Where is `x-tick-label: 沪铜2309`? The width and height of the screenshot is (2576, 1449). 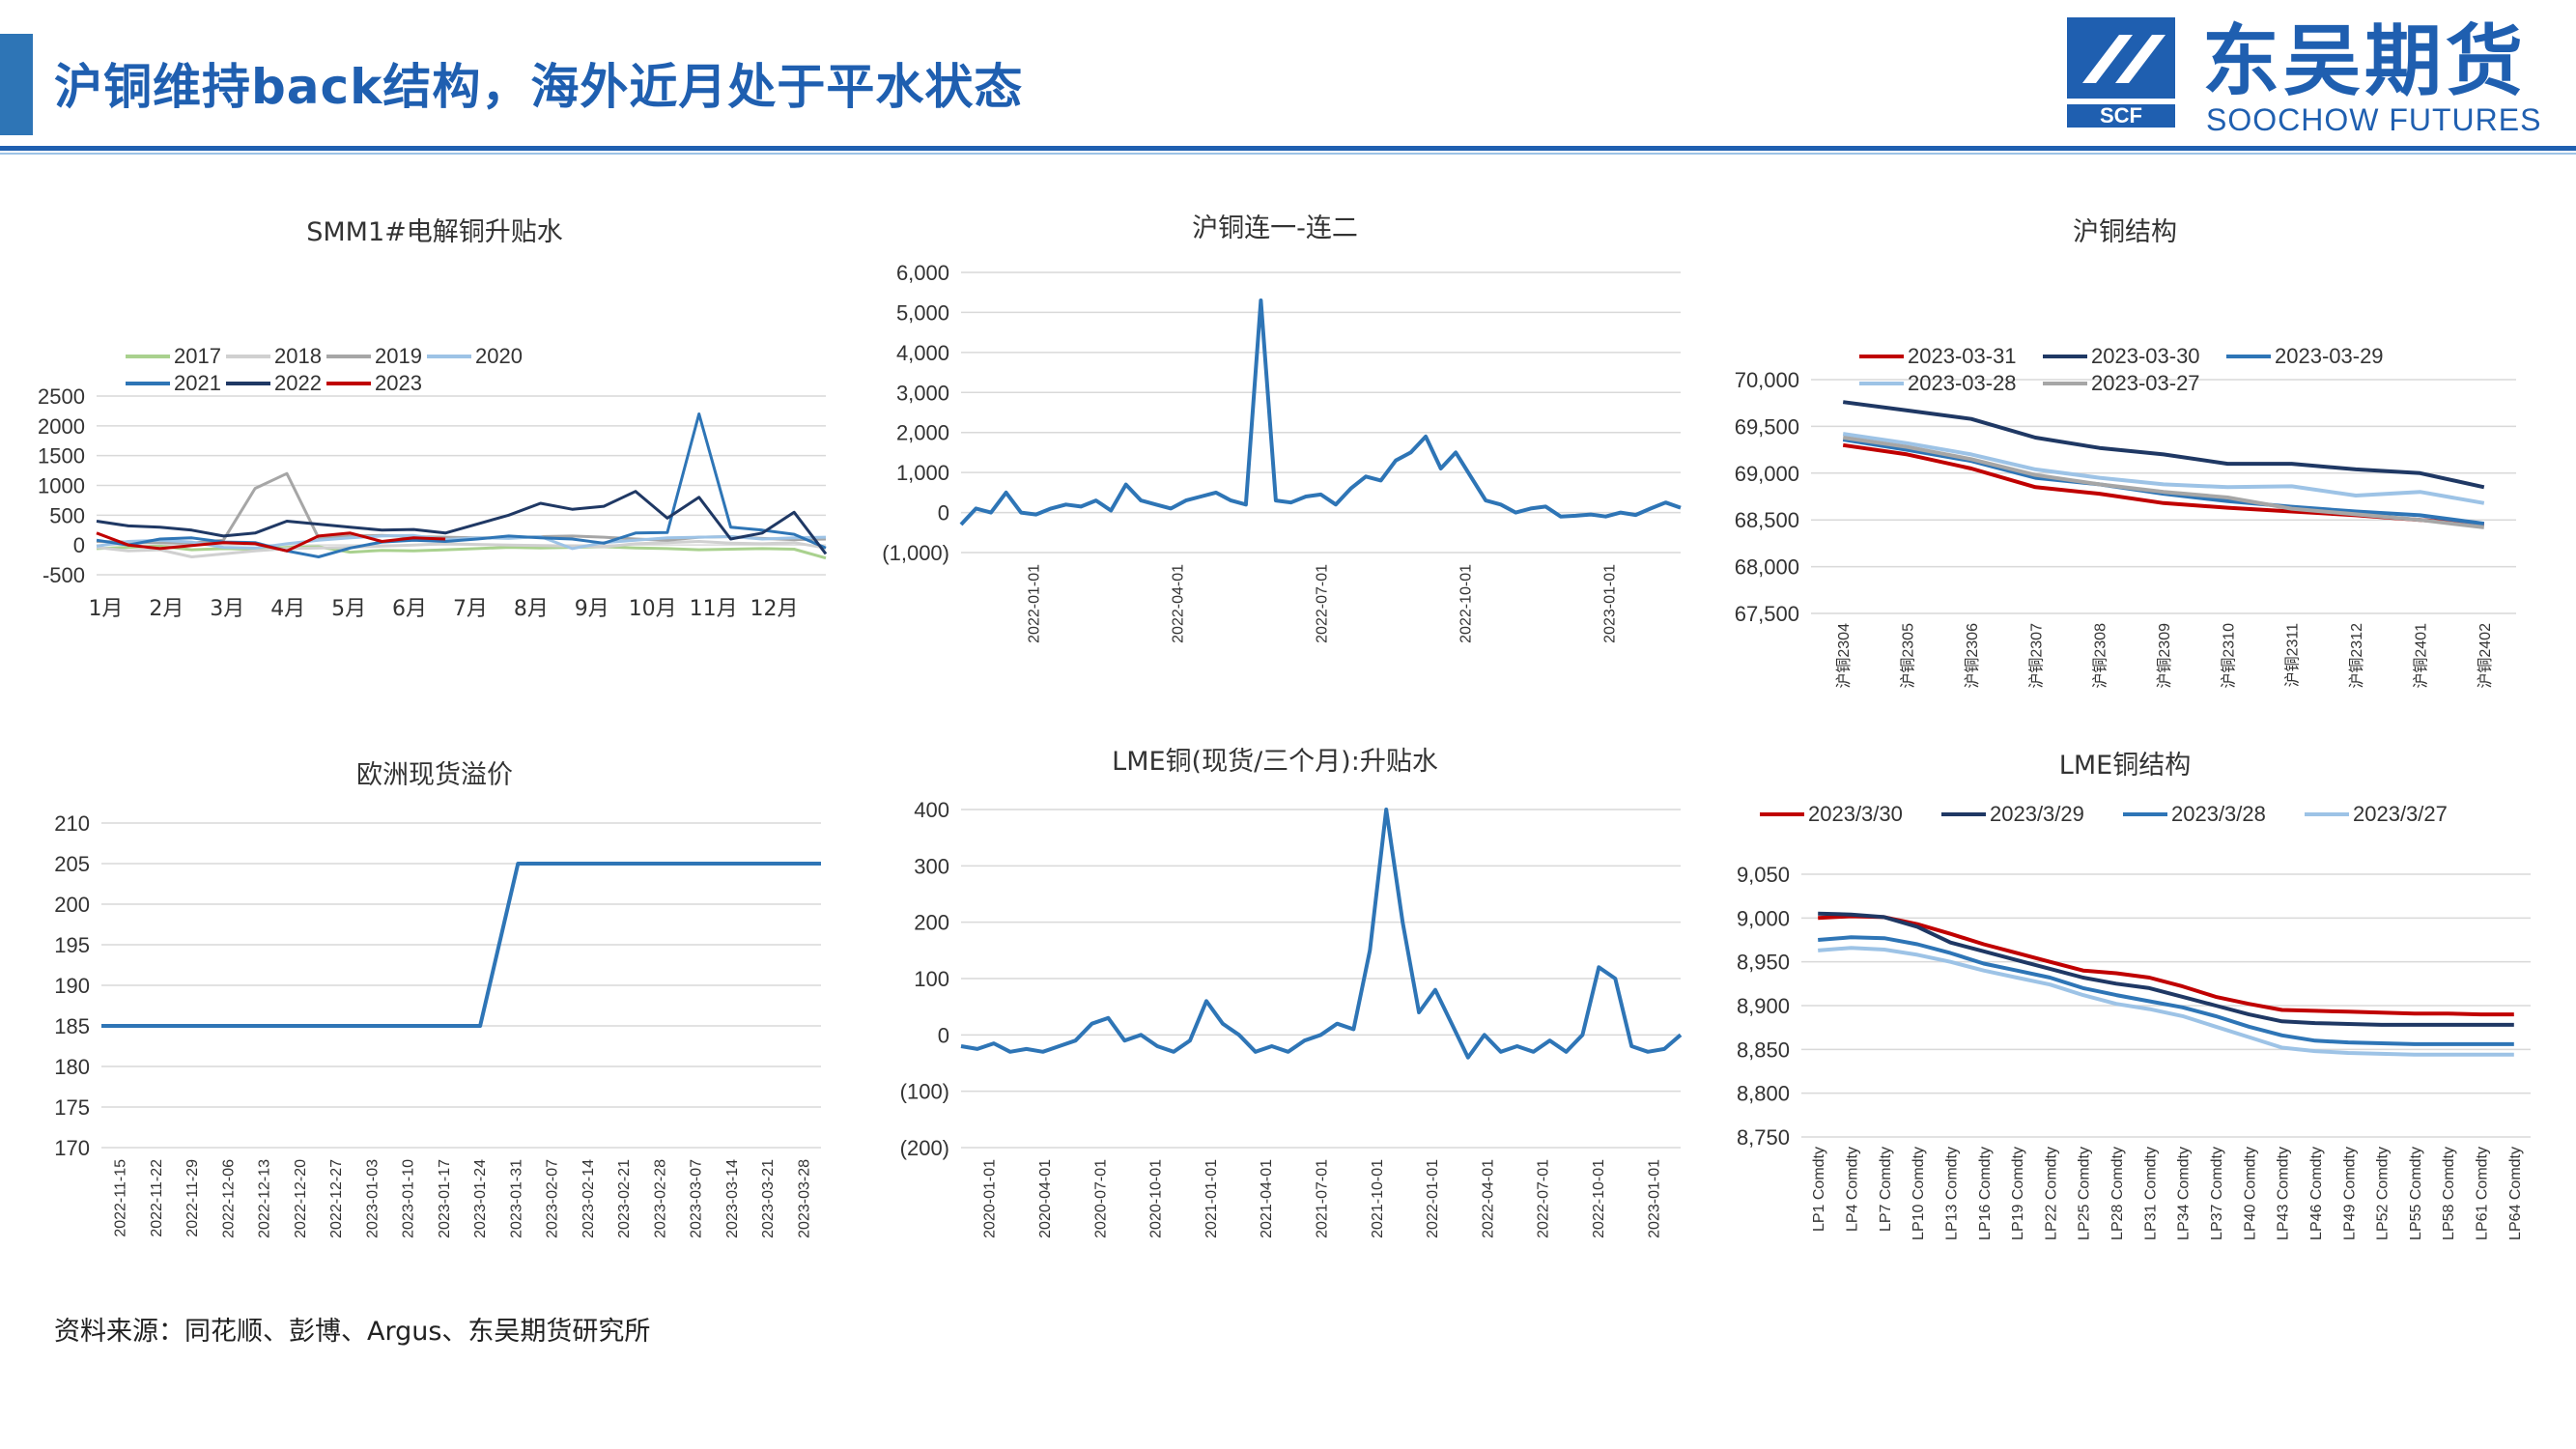
x-tick-label: 沪铜2309 is located at coordinates (2164, 656).